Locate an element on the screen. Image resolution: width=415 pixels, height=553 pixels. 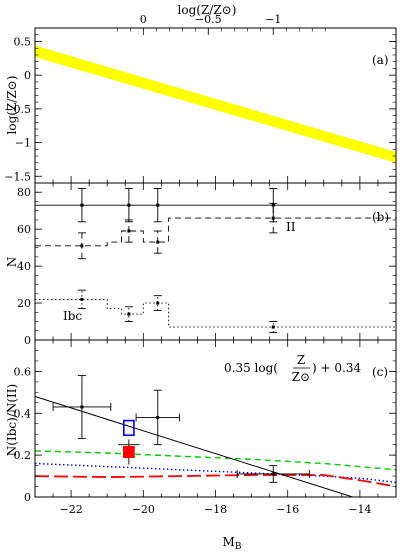
top-tick-label: 0 is located at coordinates (143, 19).